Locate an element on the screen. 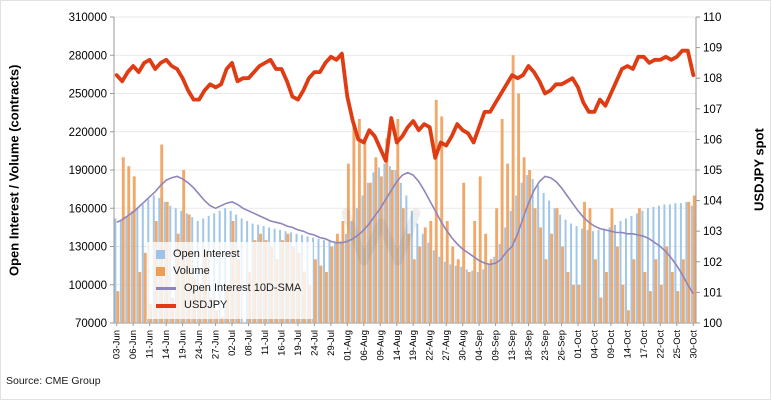 Image resolution: width=771 pixels, height=400 pixels. x-tick-label: 30-Oct is located at coordinates (693, 344).